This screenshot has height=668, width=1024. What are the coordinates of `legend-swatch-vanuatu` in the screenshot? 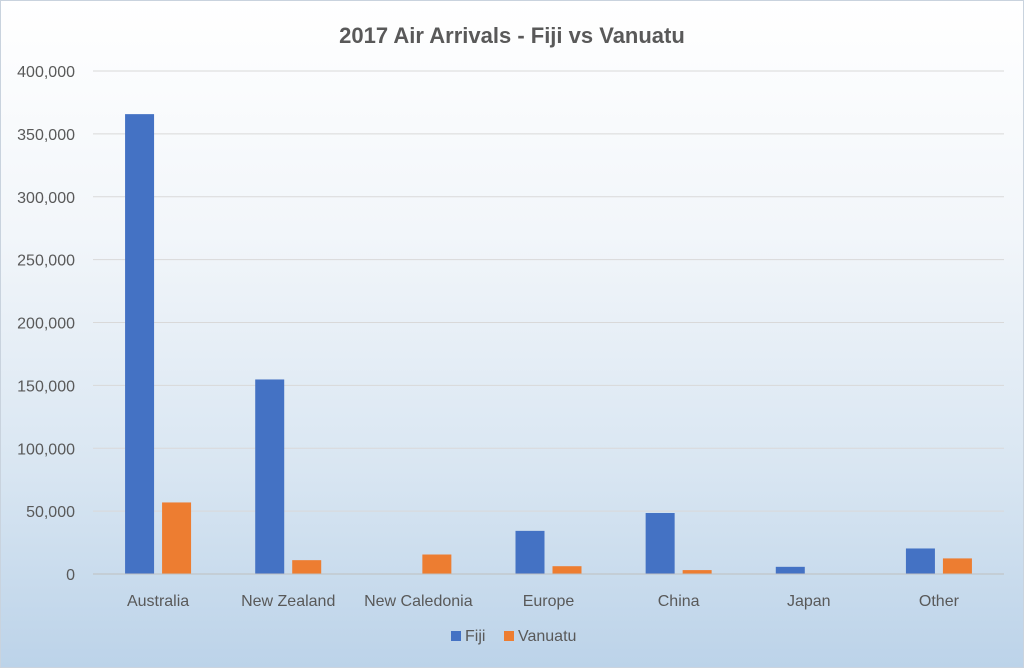 It's located at (509, 636).